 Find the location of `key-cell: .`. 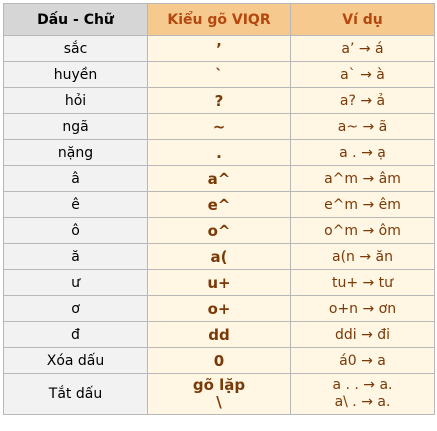

key-cell: . is located at coordinates (219, 152).